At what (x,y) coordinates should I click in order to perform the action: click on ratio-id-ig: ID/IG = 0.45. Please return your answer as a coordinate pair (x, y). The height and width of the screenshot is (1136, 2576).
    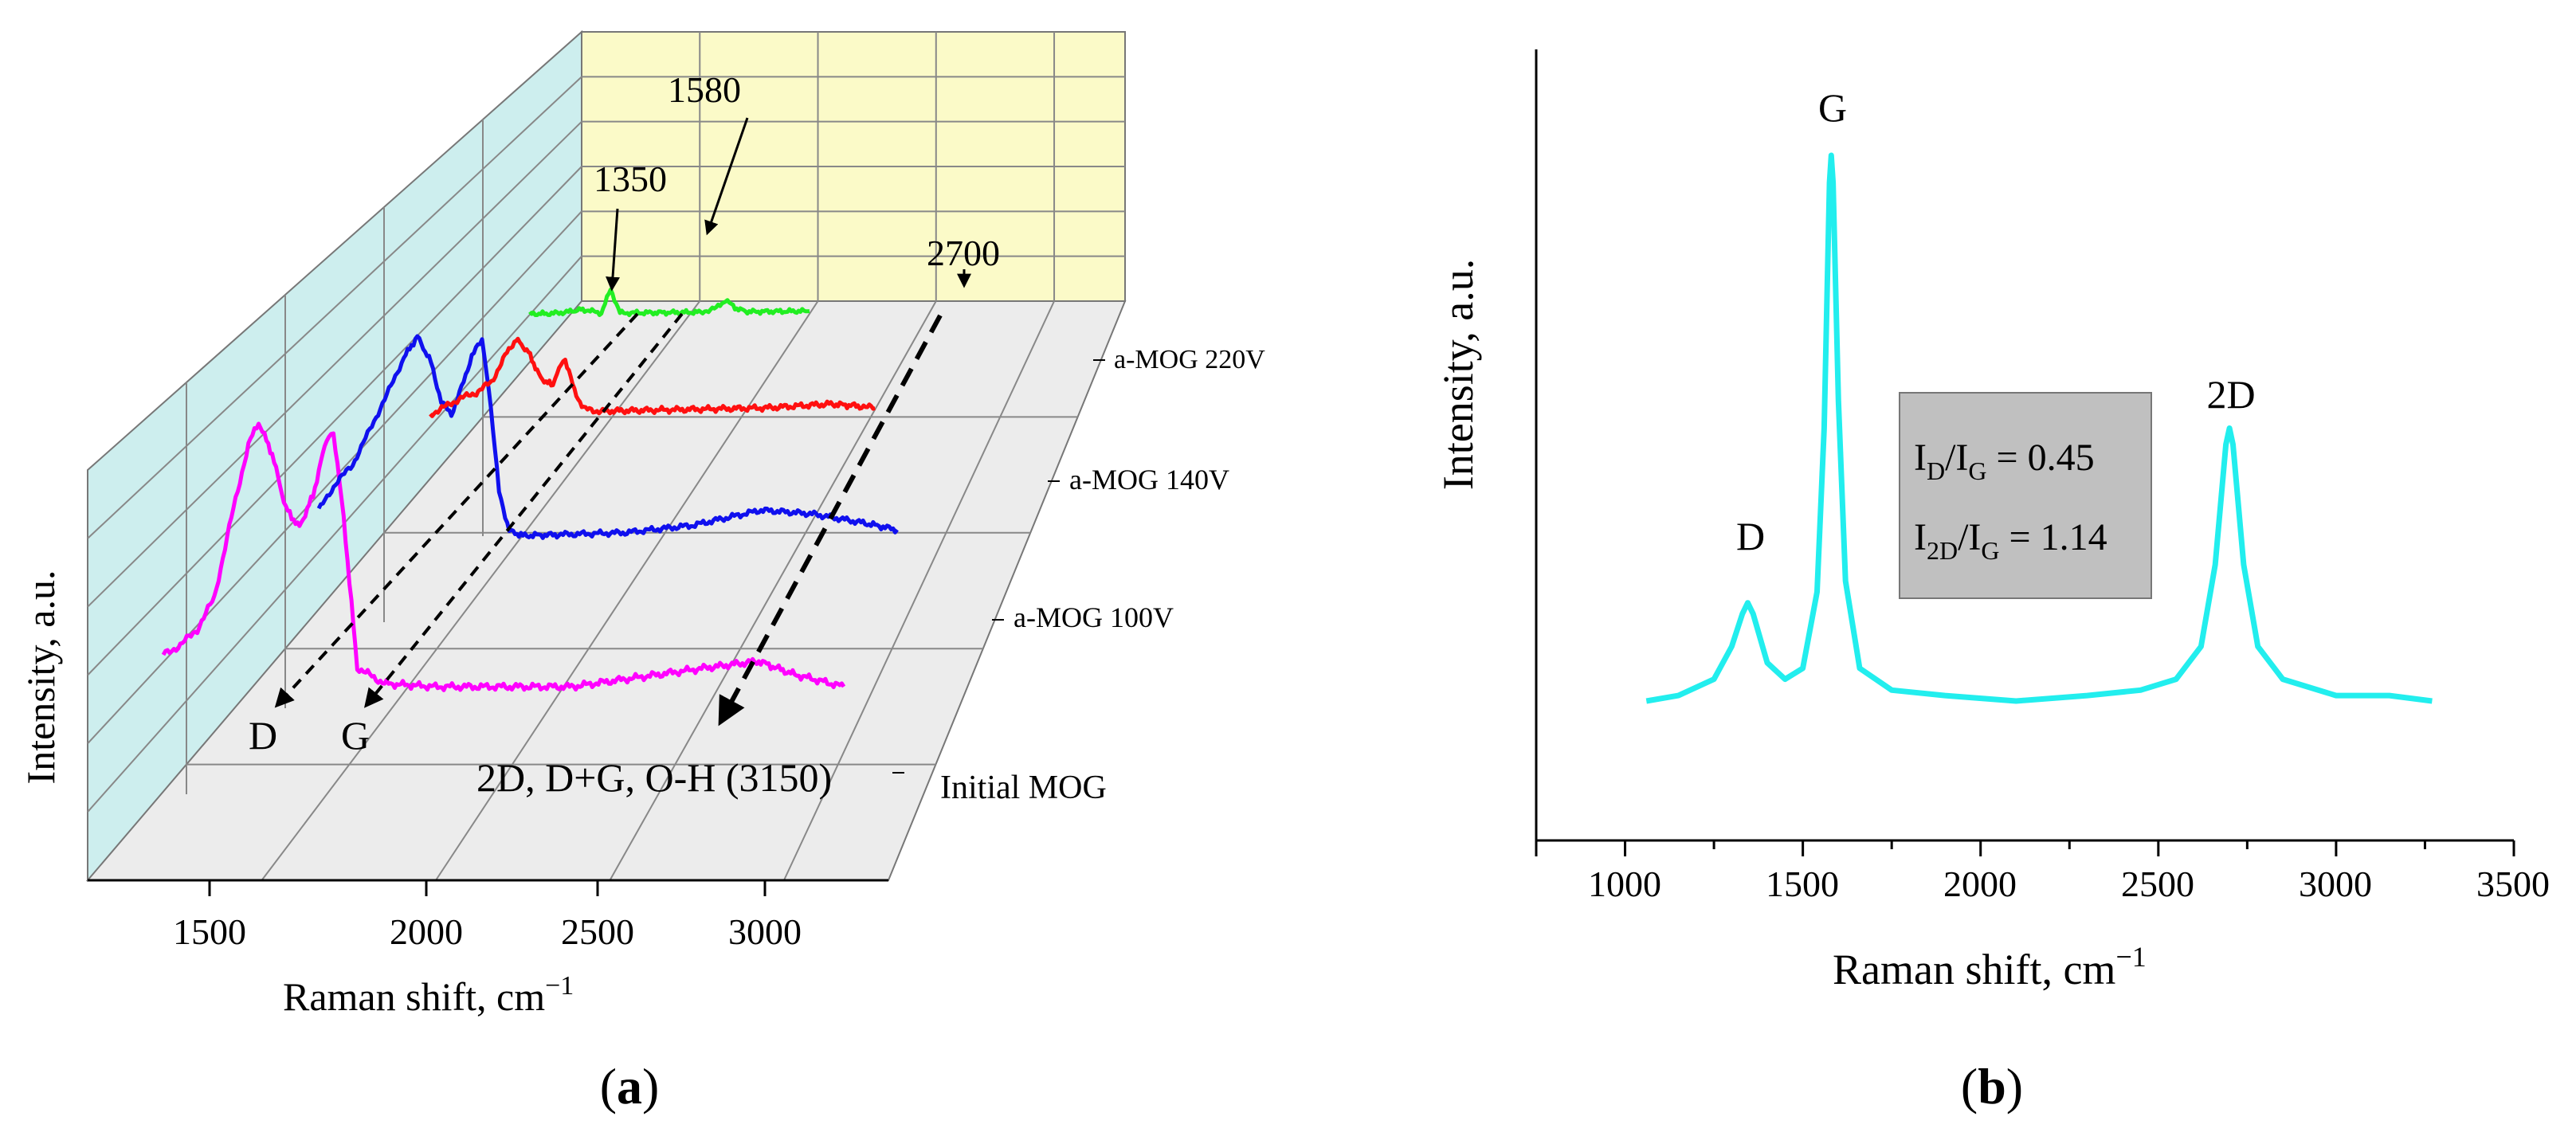
    Looking at the image, I should click on (2005, 461).